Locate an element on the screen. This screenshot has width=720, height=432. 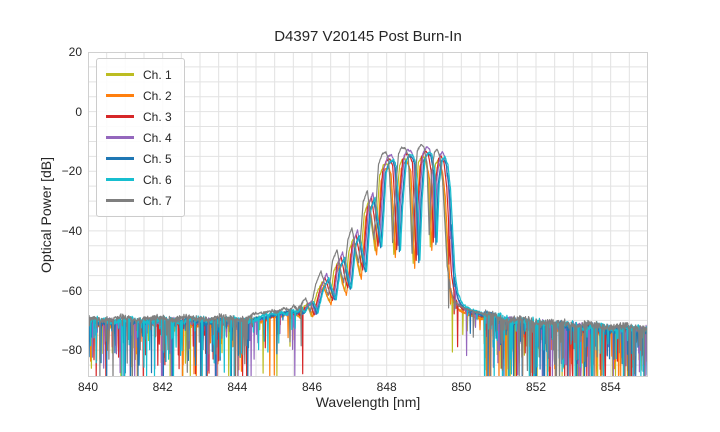
legend: Ch. 1 Ch. 2 Ch. 3 Ch. 4 Ch. 5 Ch. 6 Ch. 7 is located at coordinates (140, 137).